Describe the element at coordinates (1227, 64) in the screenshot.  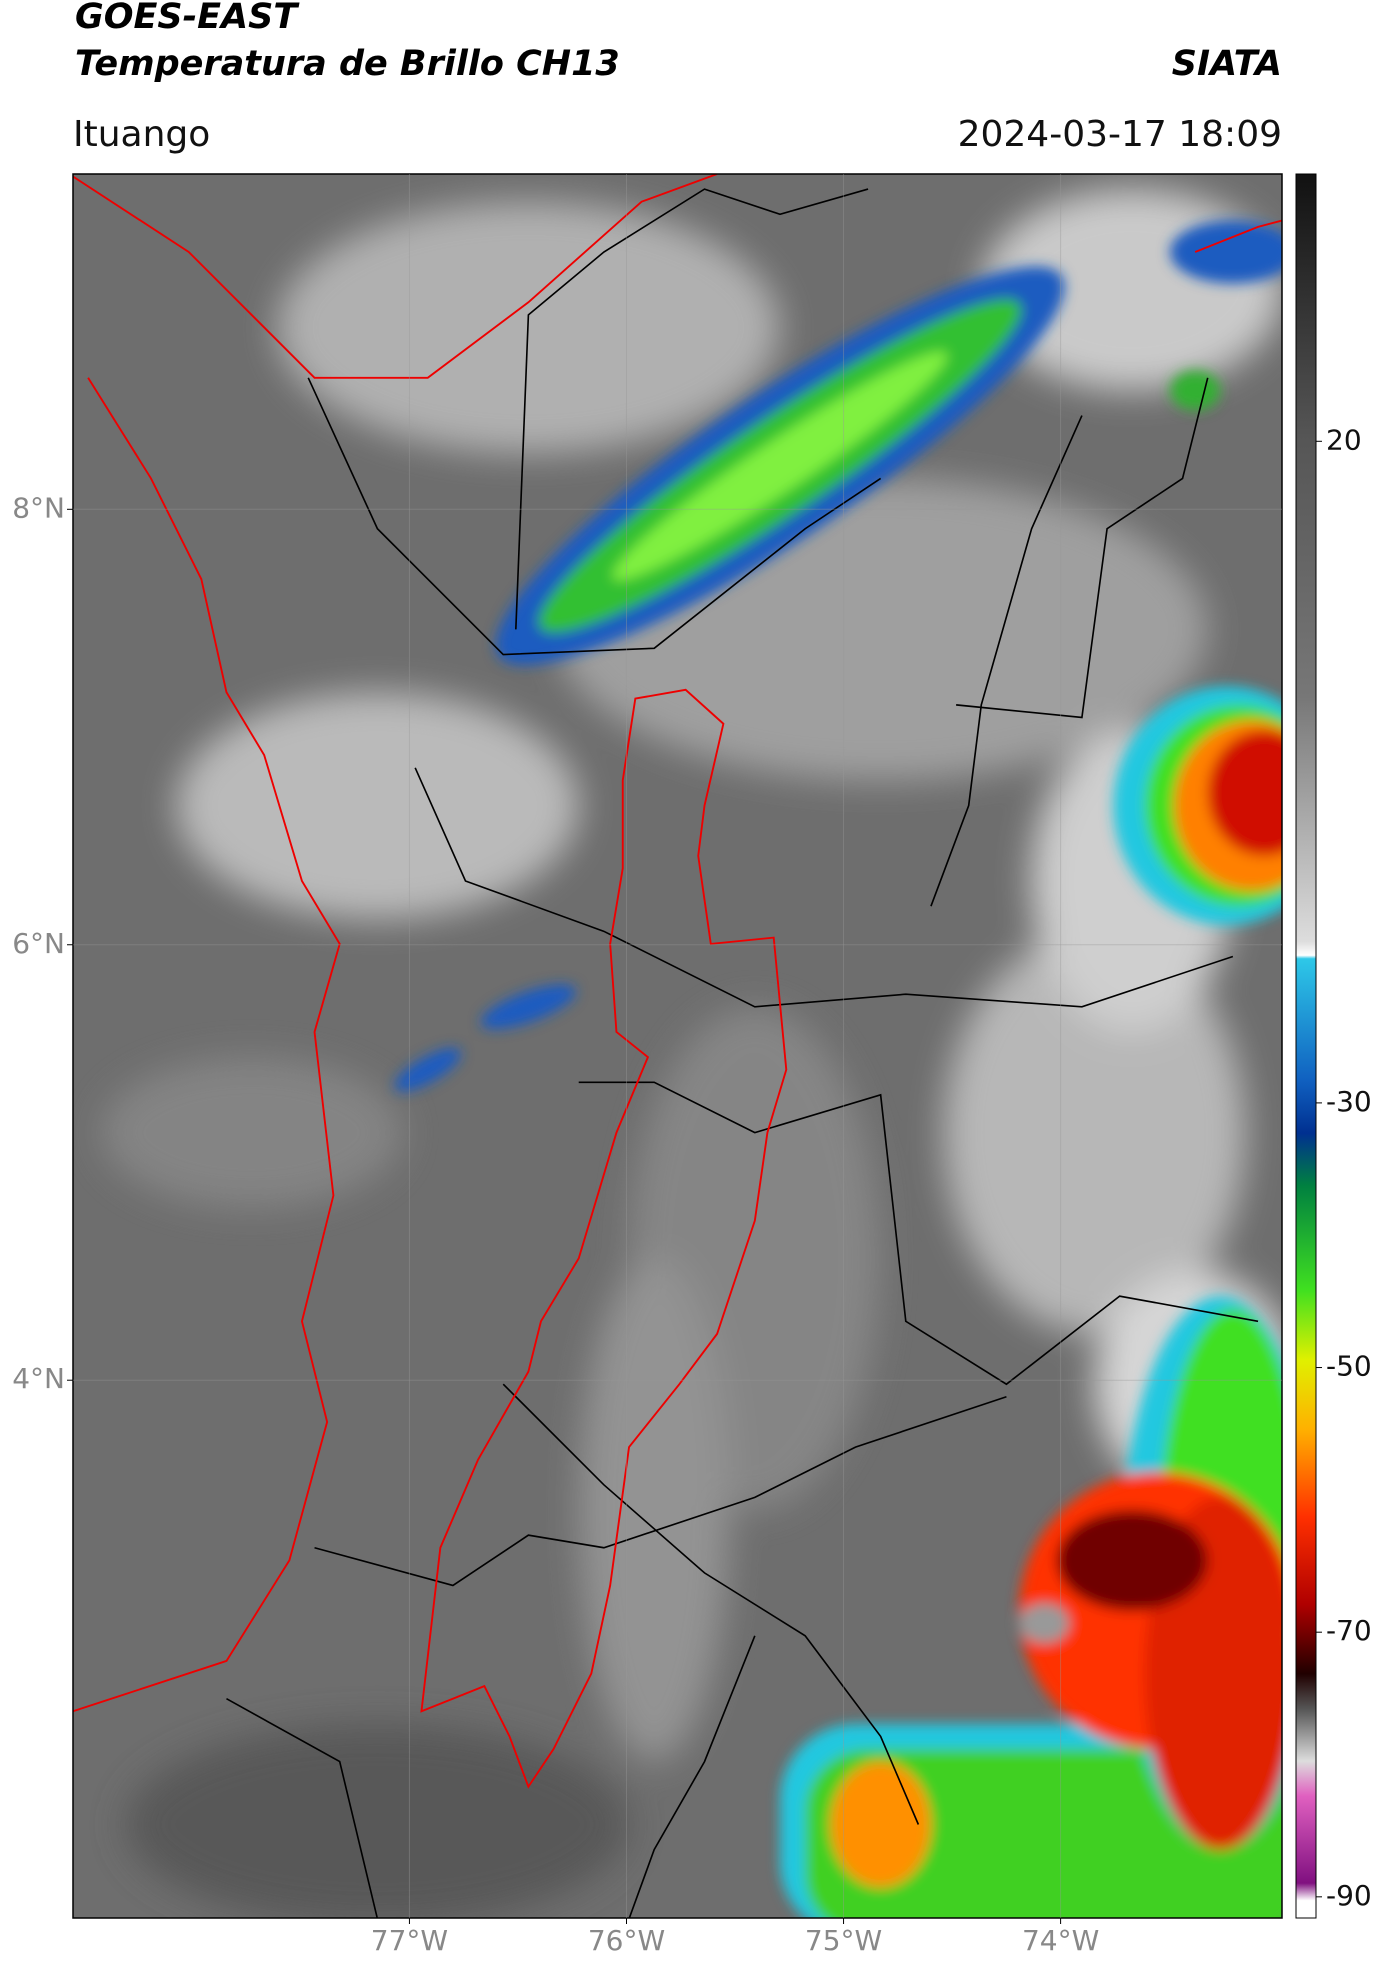
I see `source: SIATA` at that location.